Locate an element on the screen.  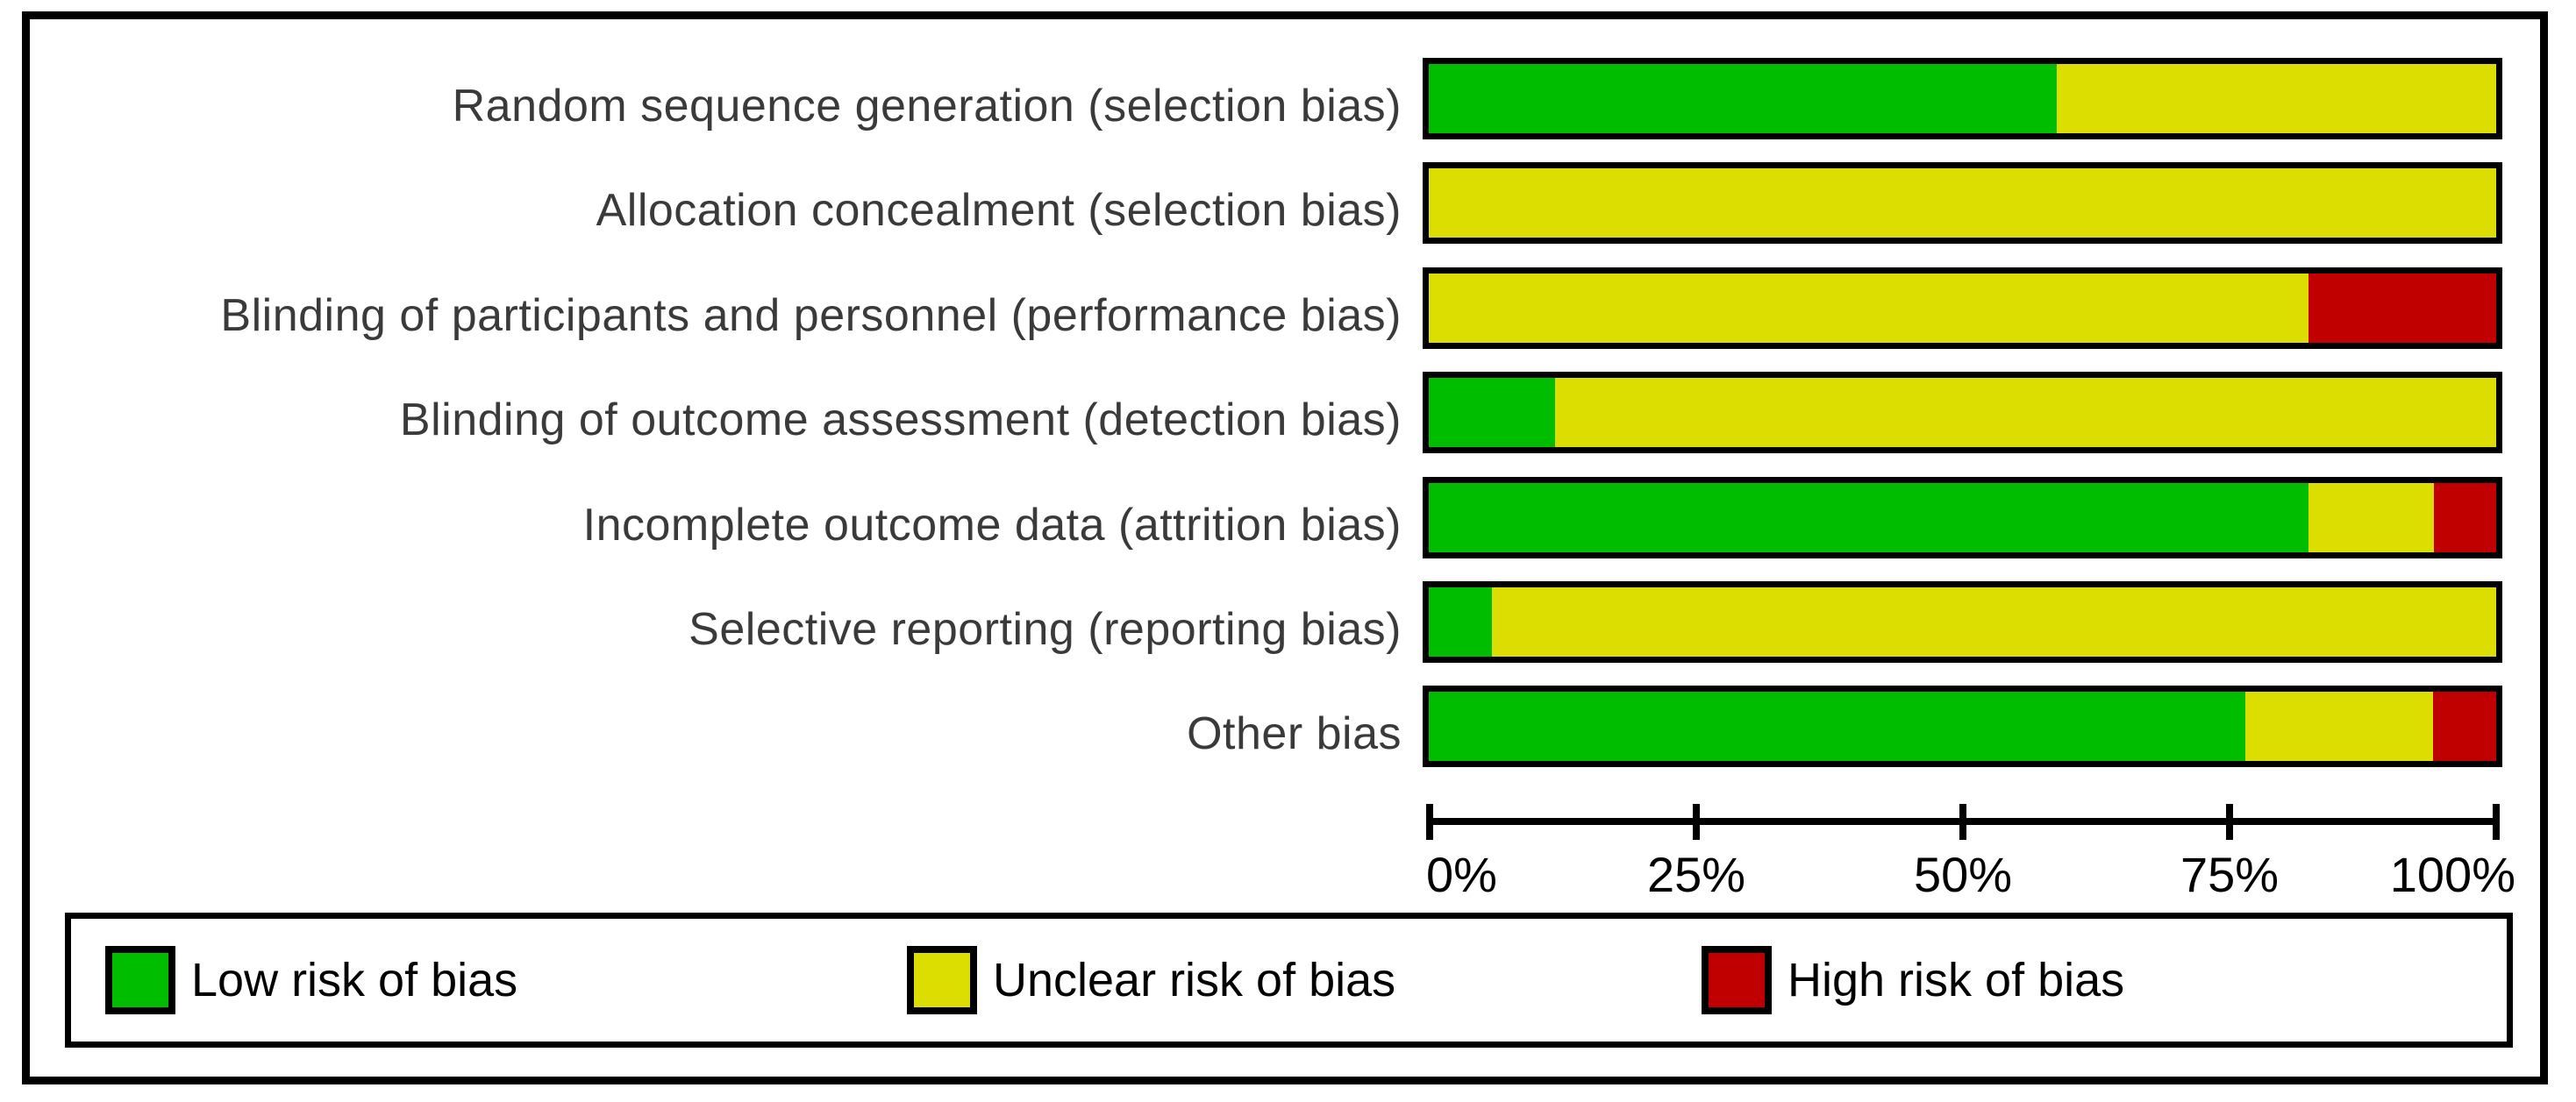
bias-category-label: Other bias is located at coordinates (1295, 734).